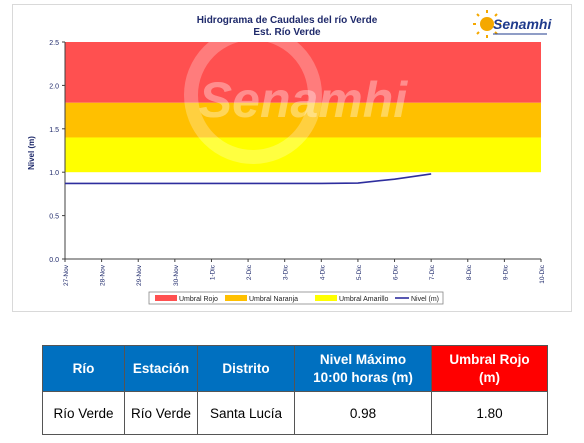 This screenshot has height=443, width=584. I want to click on watermark: Senamhi, so click(296, 95).